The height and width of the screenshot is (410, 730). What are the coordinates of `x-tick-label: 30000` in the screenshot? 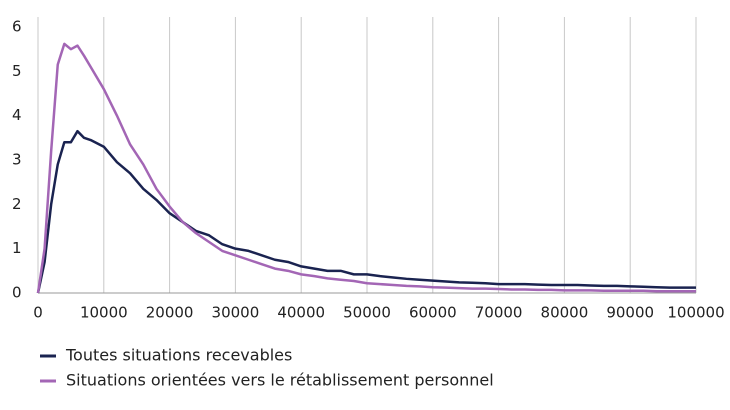 It's located at (236, 313).